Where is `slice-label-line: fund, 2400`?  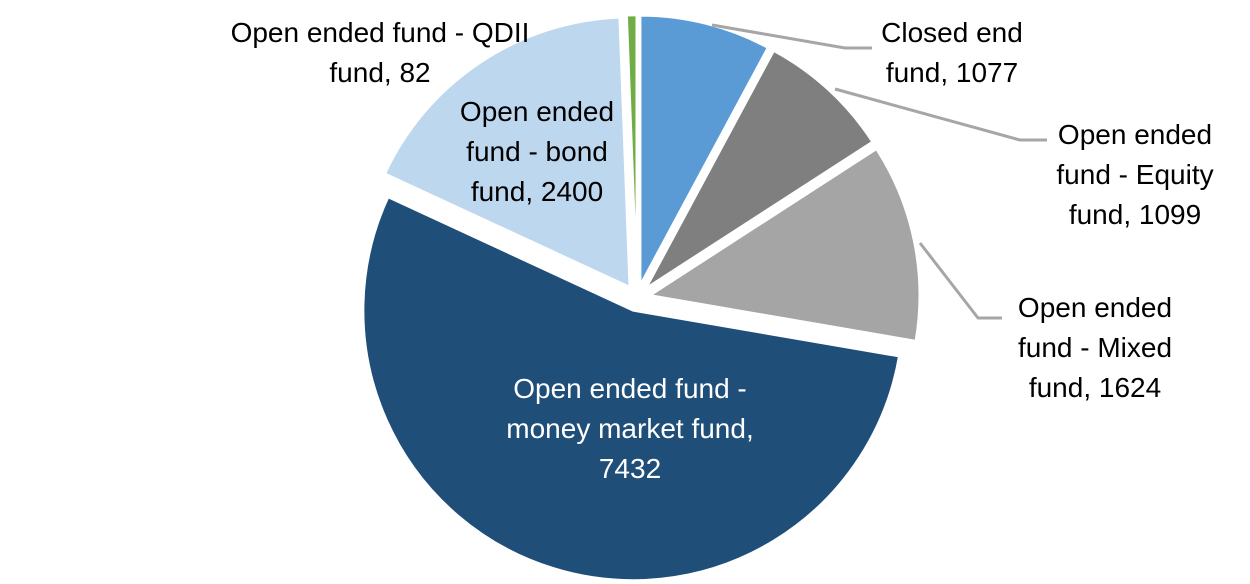
slice-label-line: fund, 2400 is located at coordinates (537, 191).